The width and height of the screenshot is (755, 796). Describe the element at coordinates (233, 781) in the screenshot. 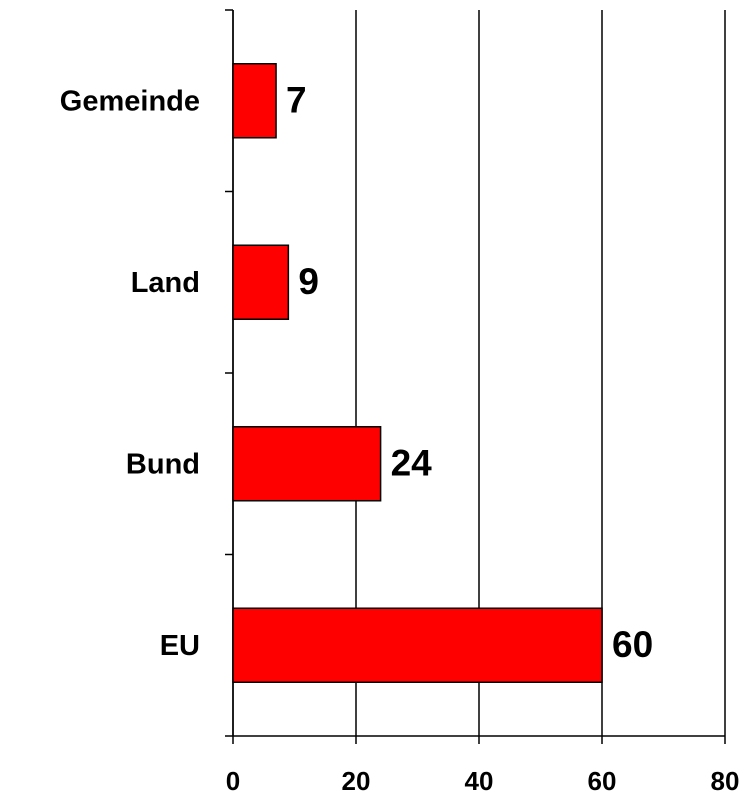

I see `x-tick-label: 0` at that location.